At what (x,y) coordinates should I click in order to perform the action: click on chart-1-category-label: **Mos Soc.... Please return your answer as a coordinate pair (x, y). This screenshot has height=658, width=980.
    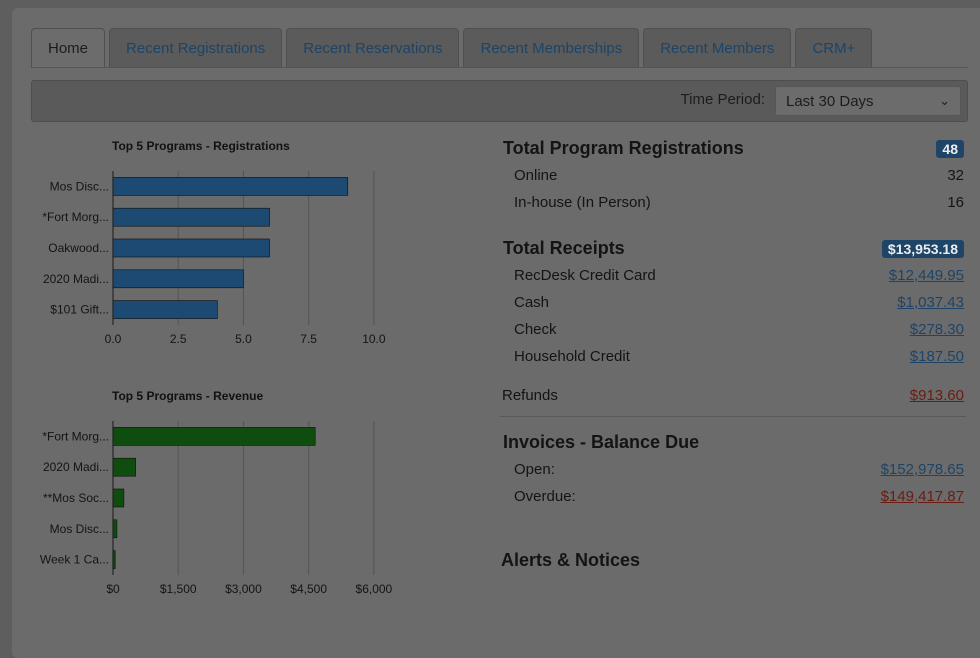
    Looking at the image, I should click on (76, 498).